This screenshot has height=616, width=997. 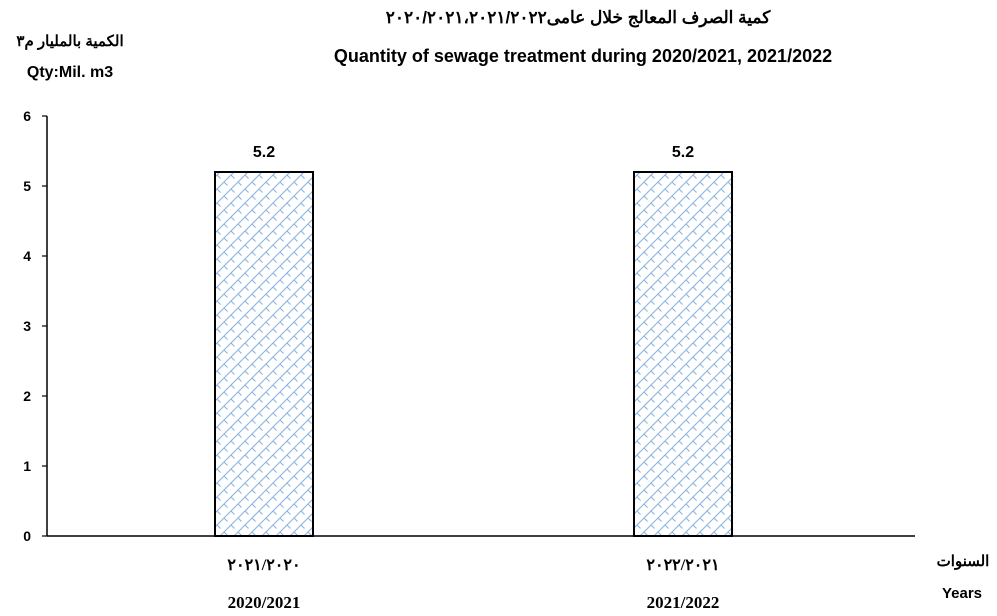 I want to click on y-tick-label: 3, so click(x=27, y=326).